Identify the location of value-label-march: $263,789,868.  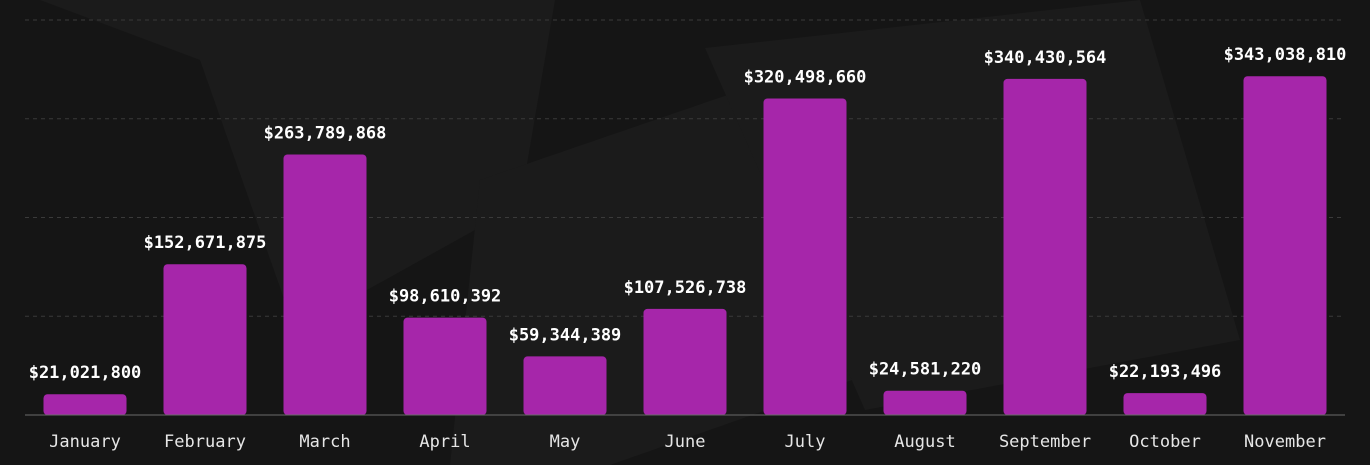
(325, 134).